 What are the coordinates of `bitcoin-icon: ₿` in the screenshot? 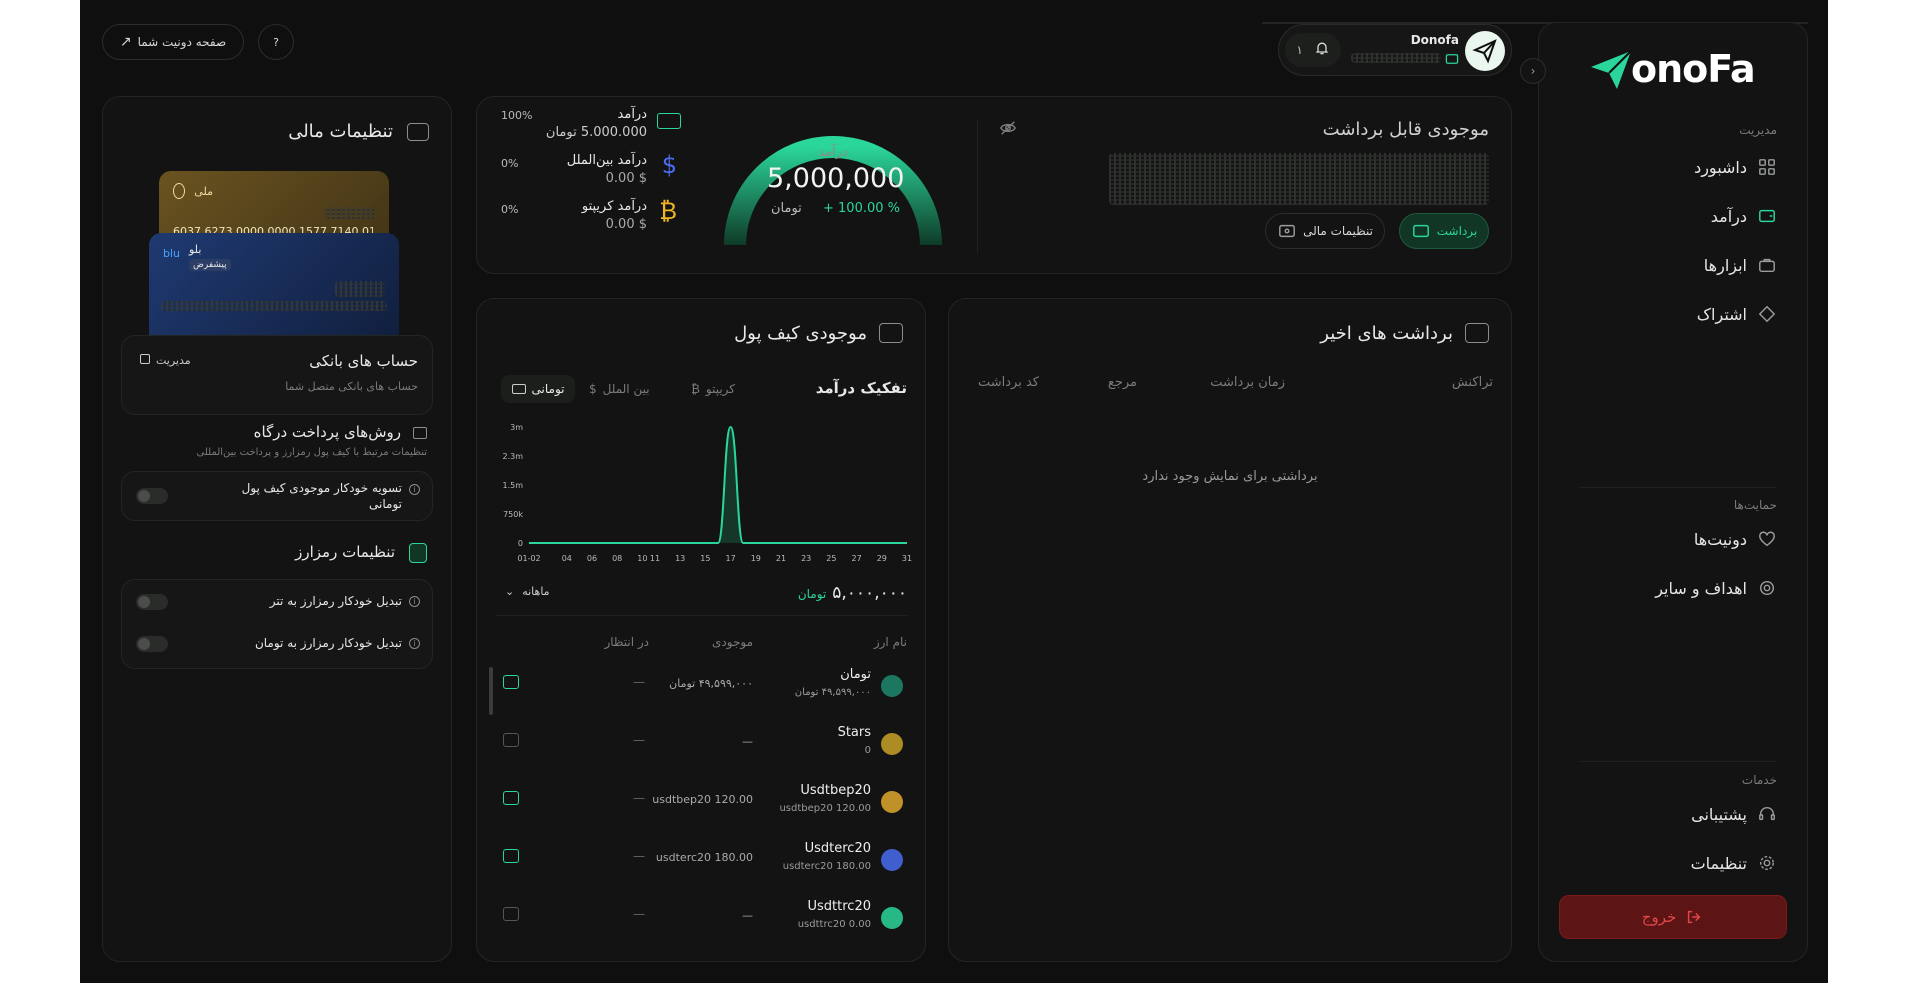 It's located at (668, 211).